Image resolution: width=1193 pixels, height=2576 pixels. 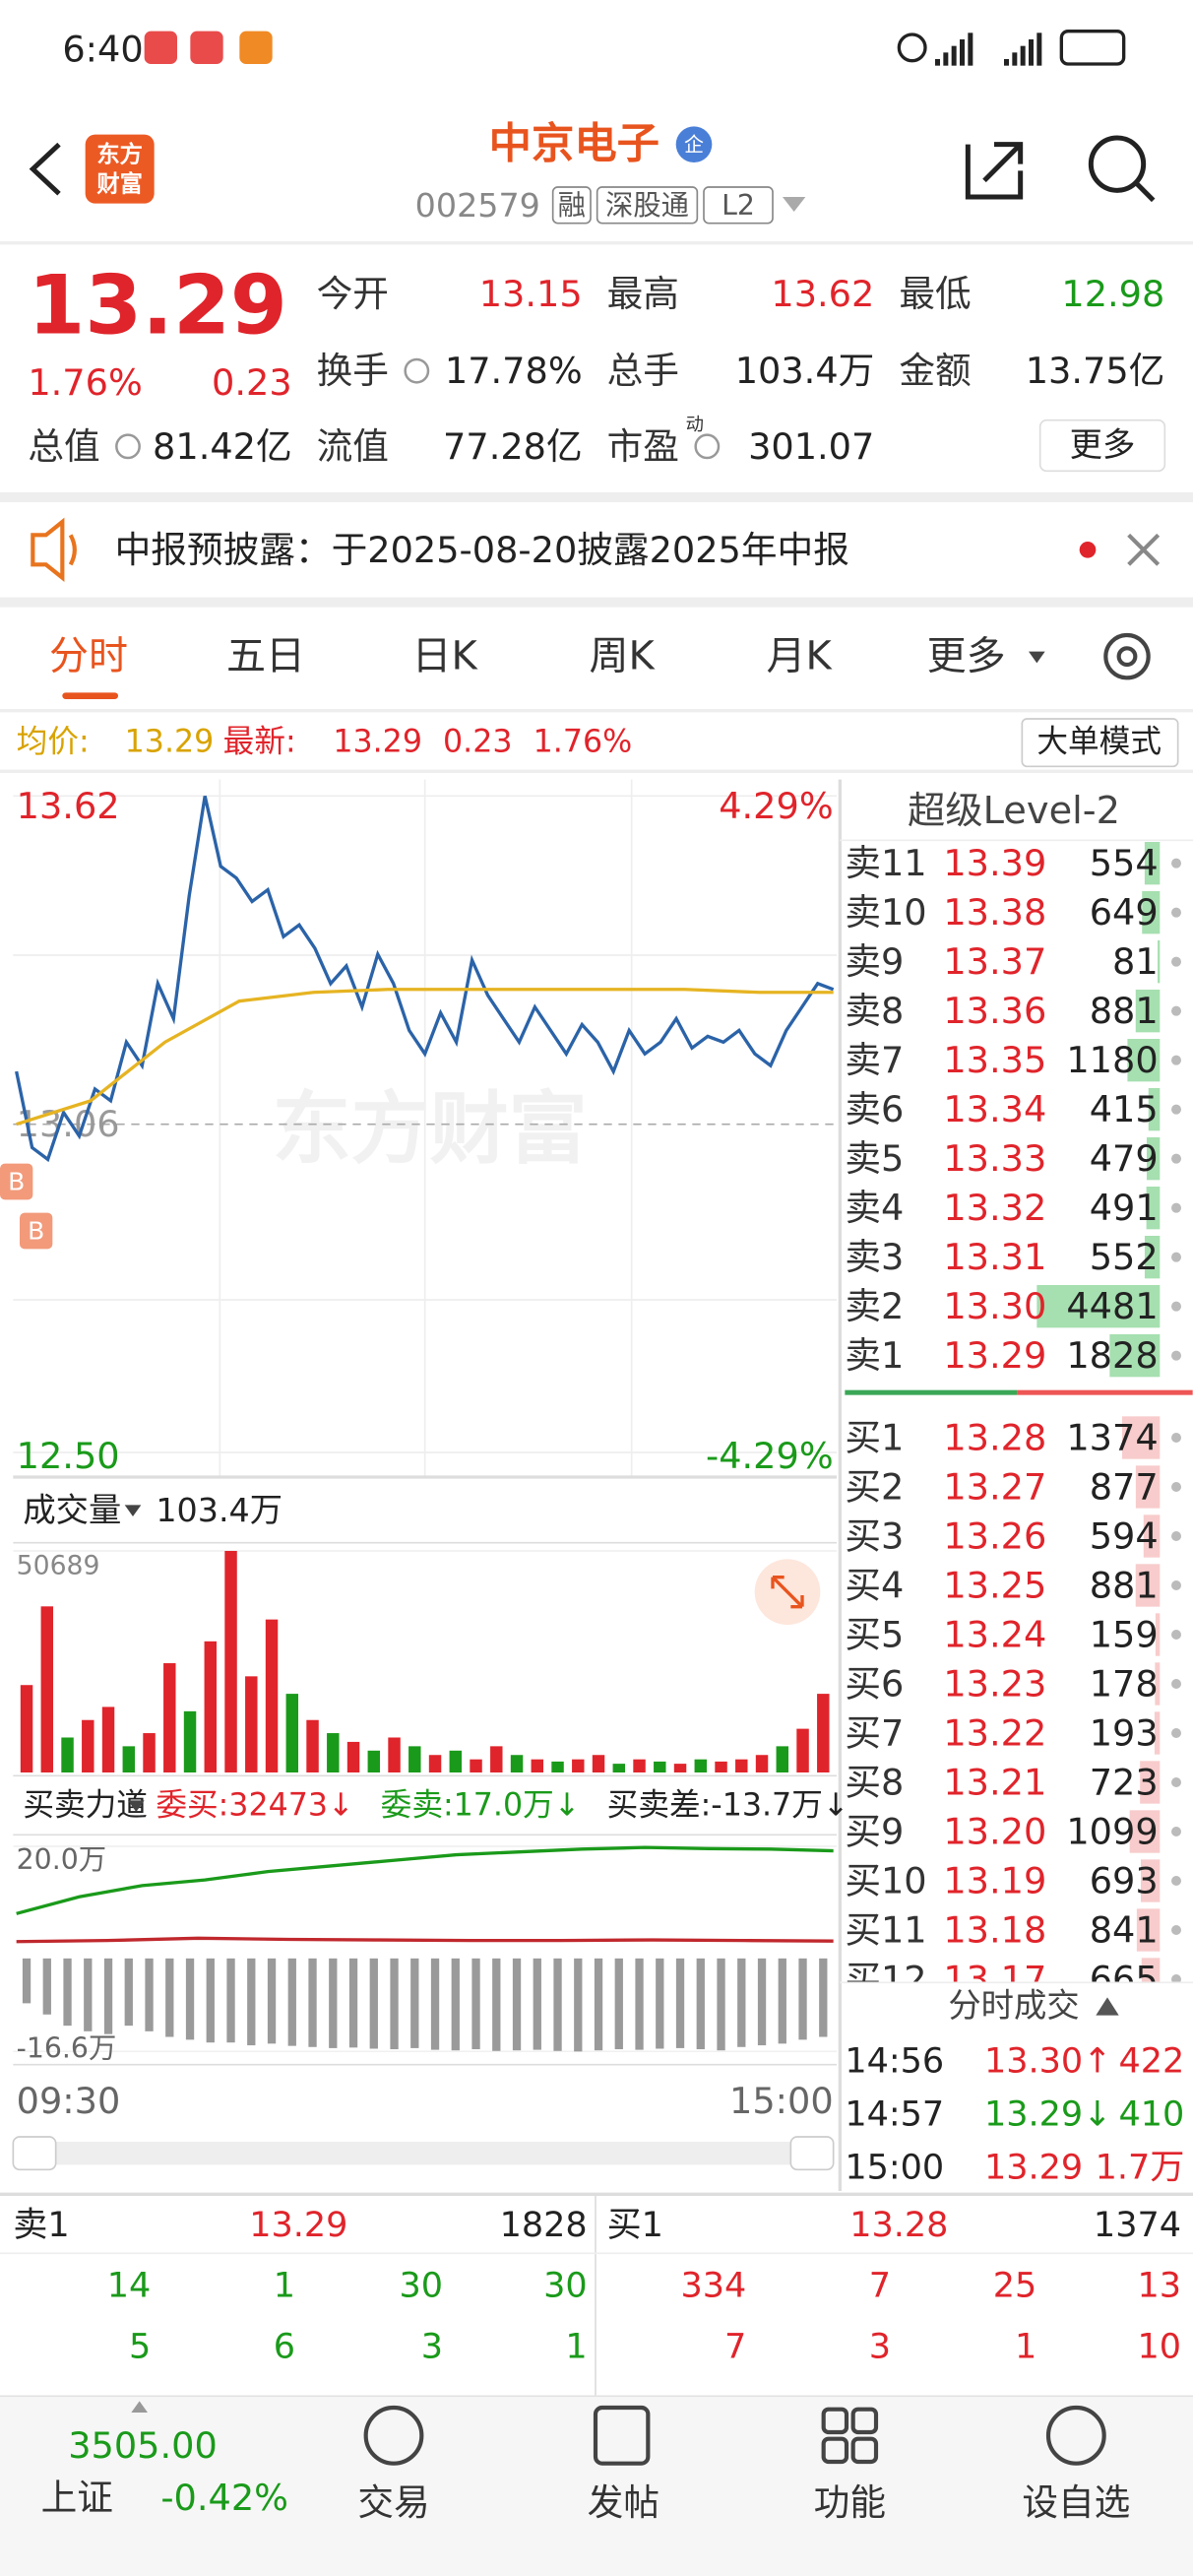 What do you see at coordinates (623, 2502) in the screenshot?
I see `nav-item: 发帖` at bounding box center [623, 2502].